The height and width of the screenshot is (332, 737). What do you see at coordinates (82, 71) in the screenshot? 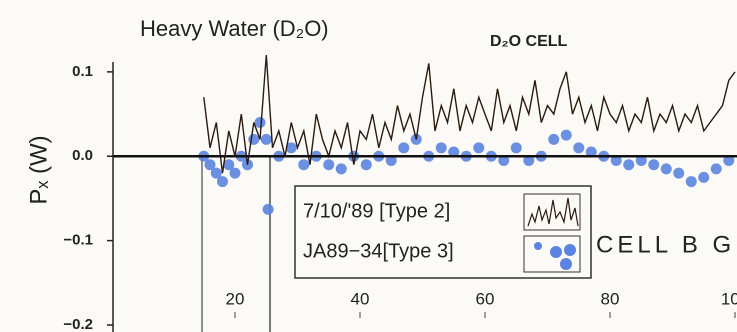
I see `y-tick-label: 0.1` at bounding box center [82, 71].